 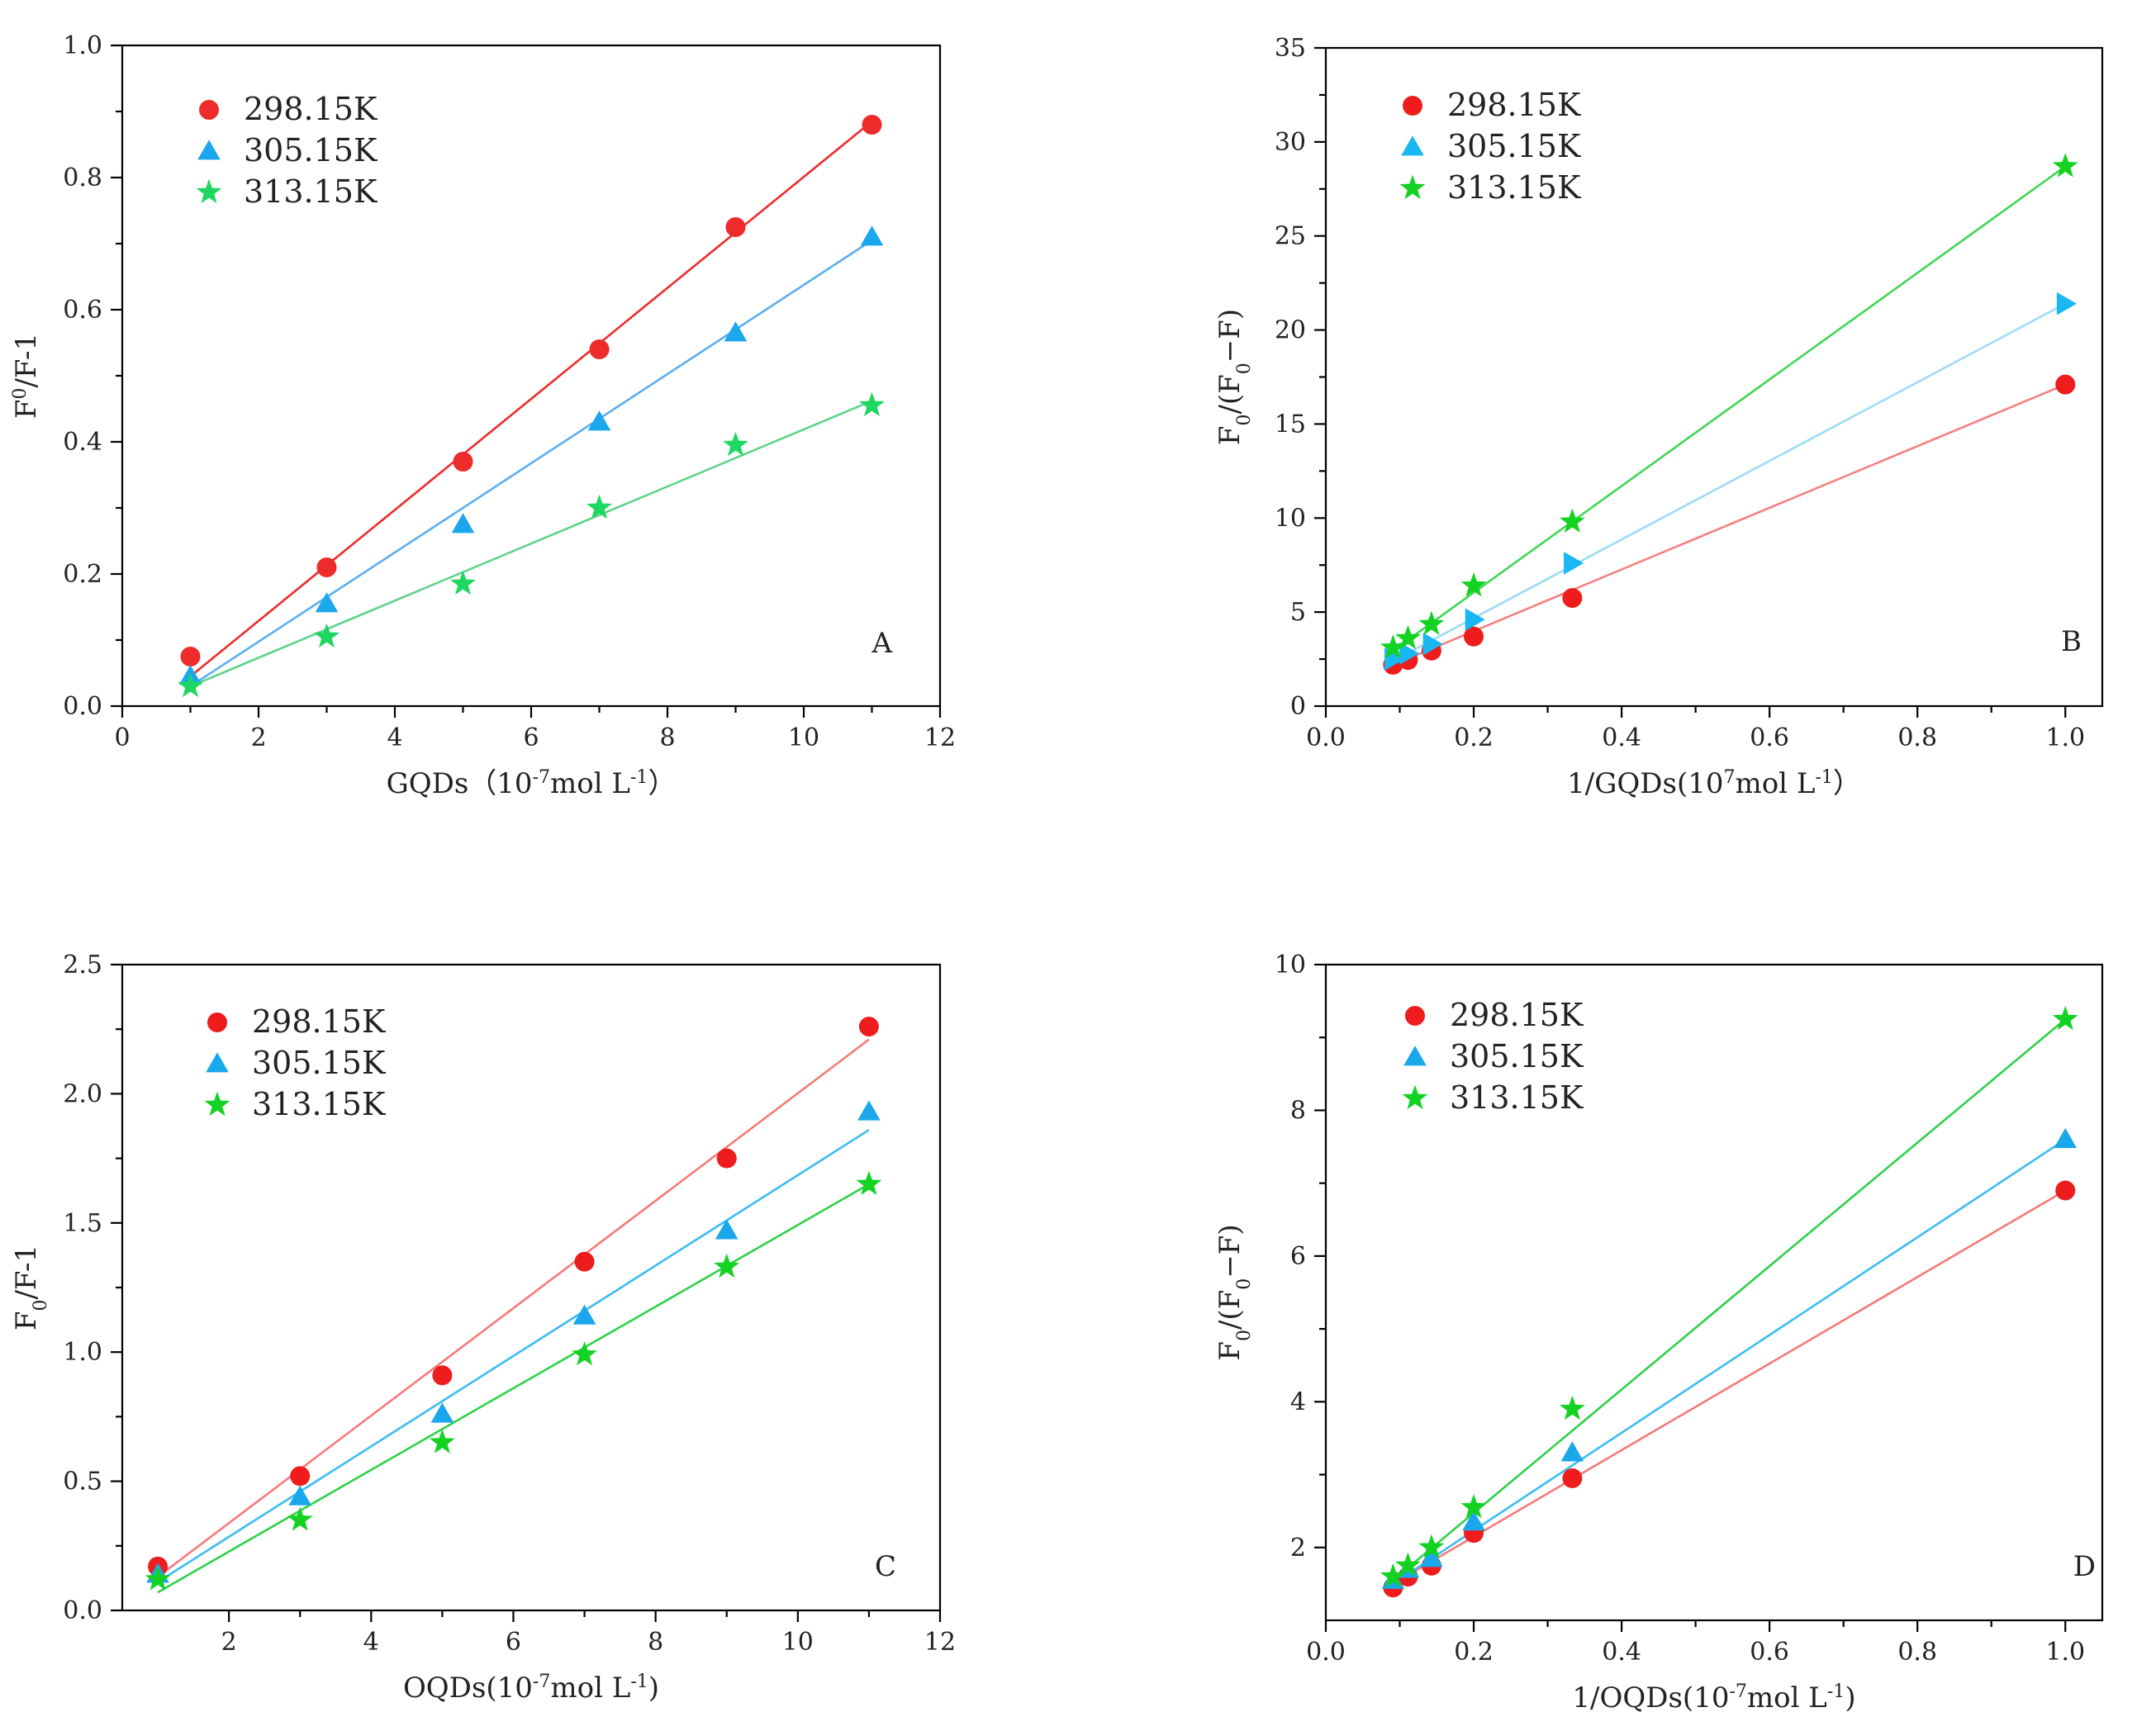 What do you see at coordinates (1291, 424) in the screenshot?
I see `y-tick-label: 15` at bounding box center [1291, 424].